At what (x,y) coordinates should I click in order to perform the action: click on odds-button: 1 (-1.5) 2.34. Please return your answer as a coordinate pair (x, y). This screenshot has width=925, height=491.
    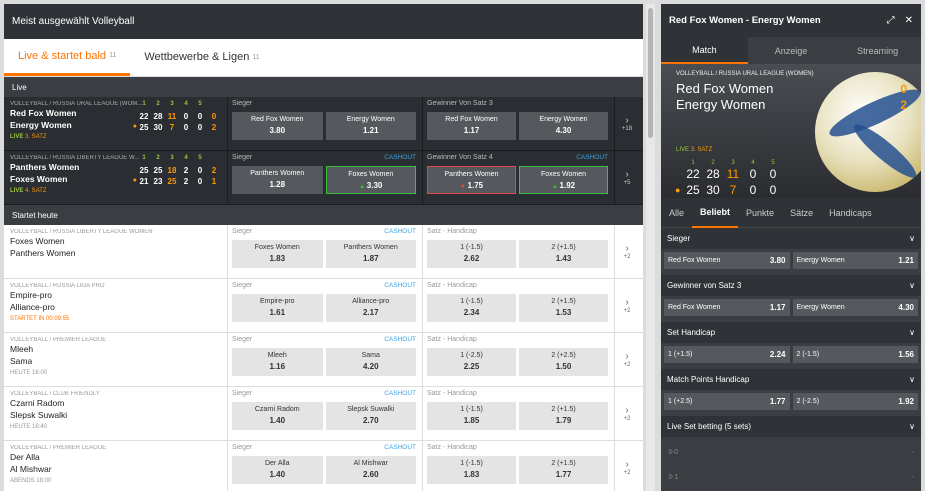
    Looking at the image, I should click on (471, 308).